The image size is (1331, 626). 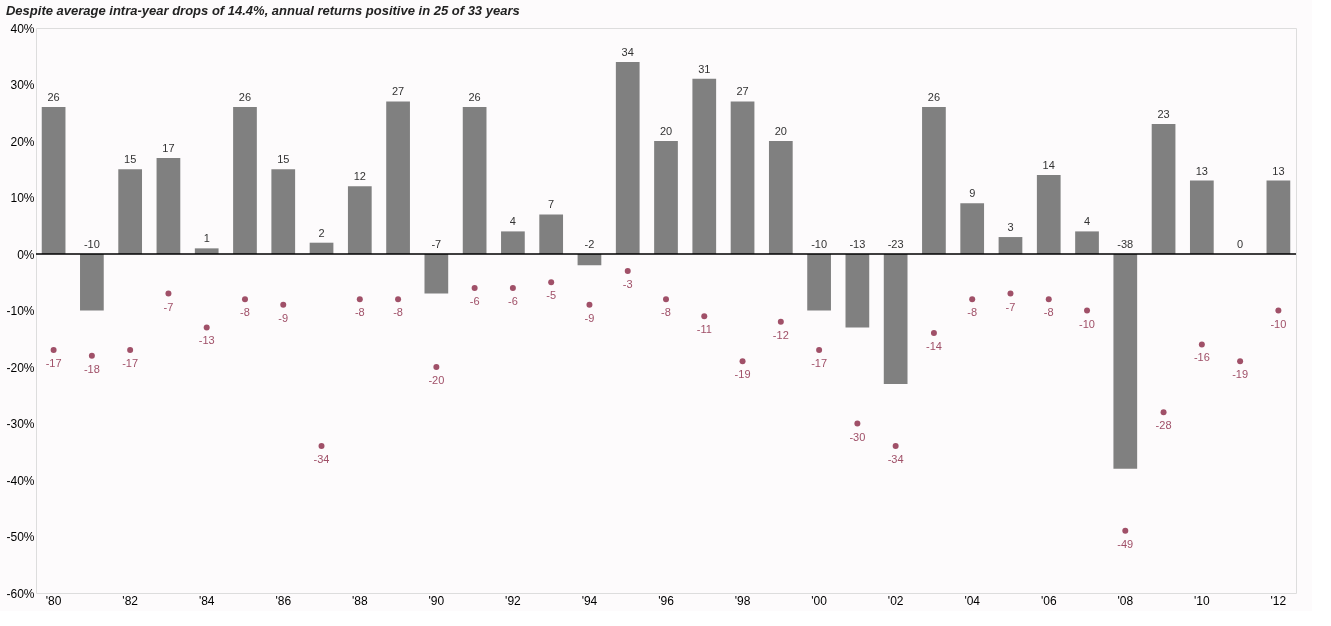 What do you see at coordinates (1163, 114) in the screenshot?
I see `data-label: 23` at bounding box center [1163, 114].